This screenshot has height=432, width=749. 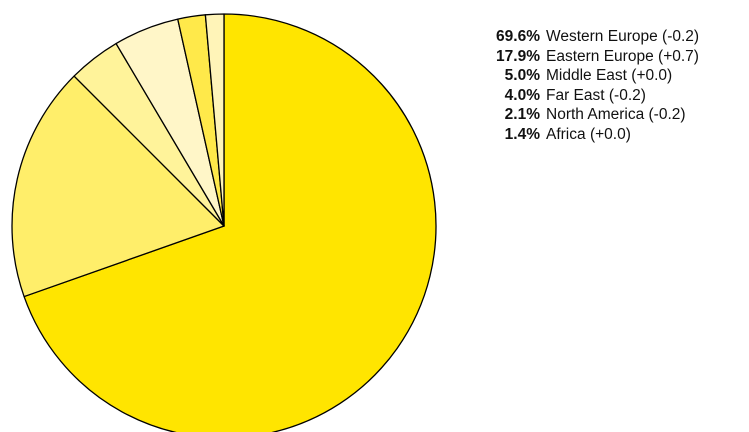 What do you see at coordinates (522, 134) in the screenshot?
I see `legend-percent: 1.4%` at bounding box center [522, 134].